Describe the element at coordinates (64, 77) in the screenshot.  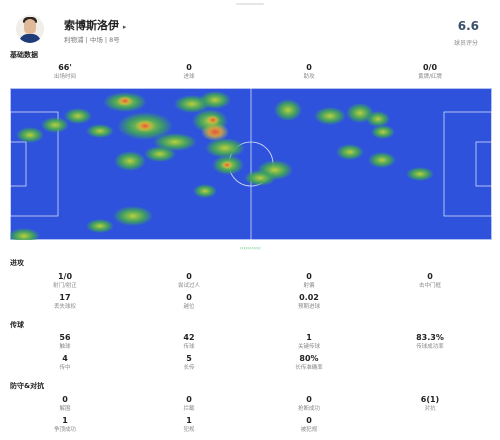
I see `stat-label: 出场时间` at that location.